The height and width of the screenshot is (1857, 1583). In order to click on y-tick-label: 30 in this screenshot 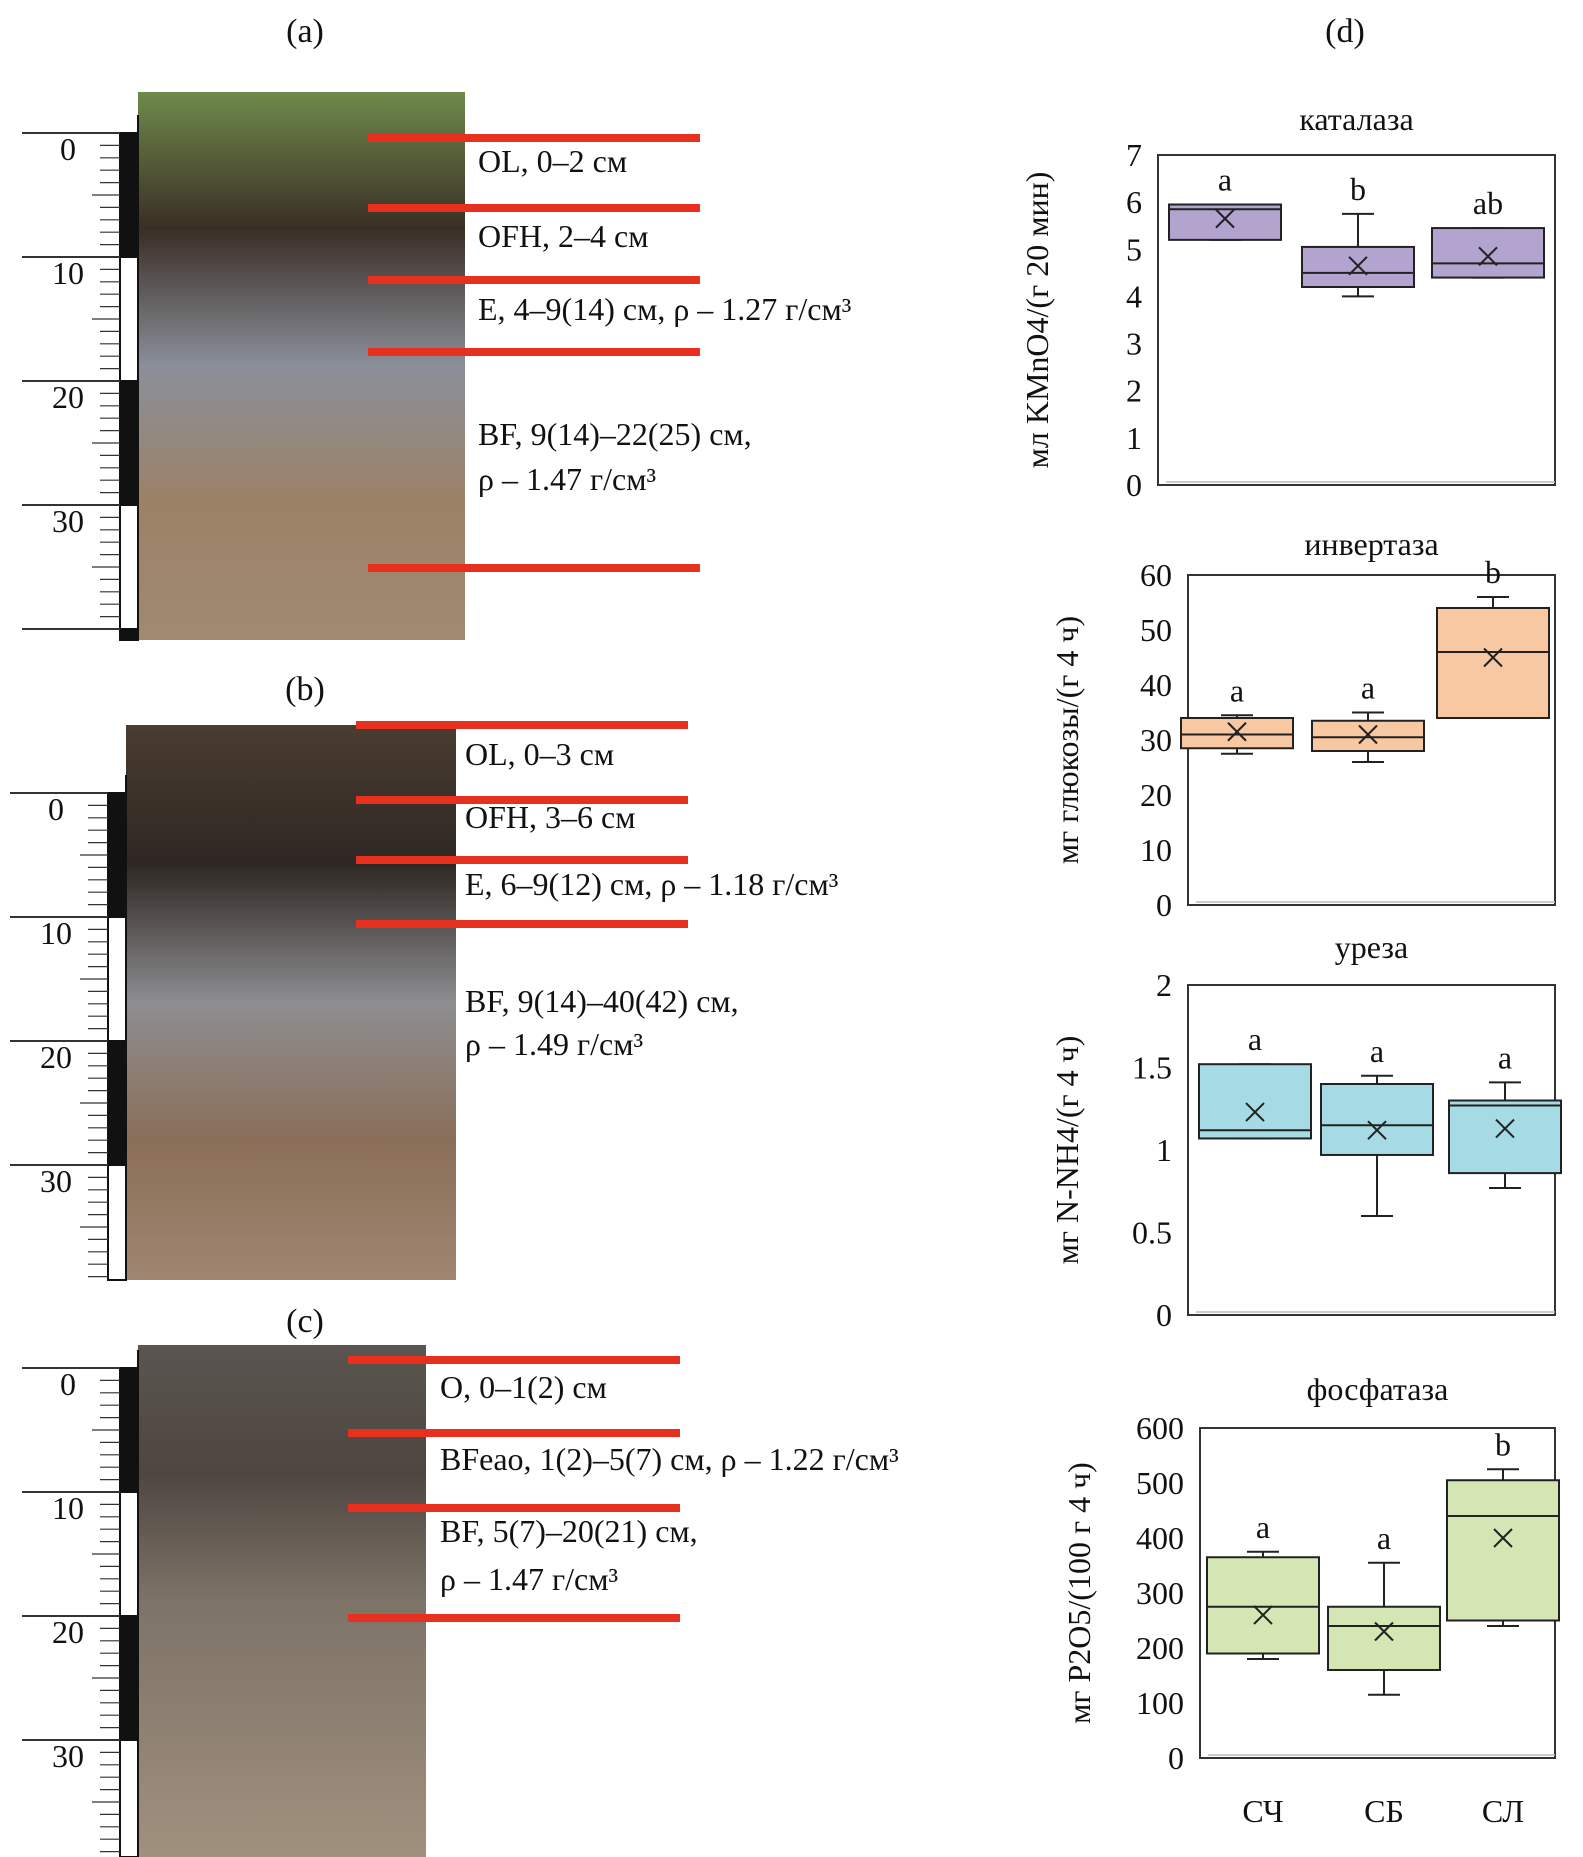, I will do `click(1156, 740)`.